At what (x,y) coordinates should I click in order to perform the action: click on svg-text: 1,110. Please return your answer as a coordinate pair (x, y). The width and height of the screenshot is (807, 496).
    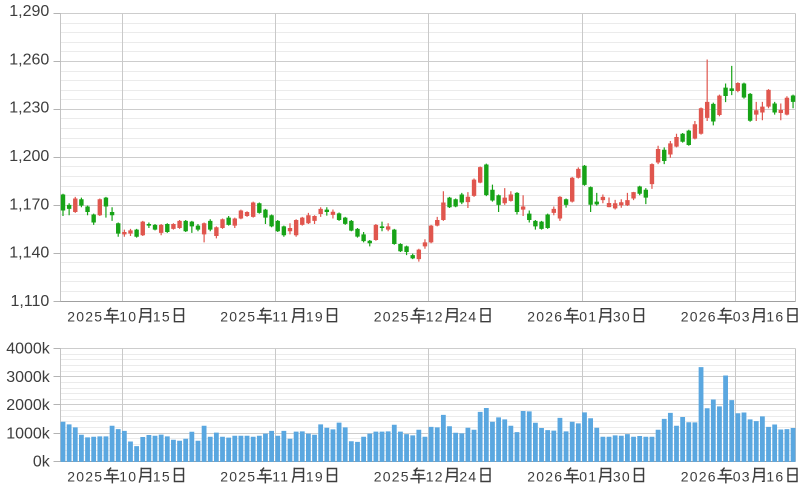
    Looking at the image, I should click on (29, 301).